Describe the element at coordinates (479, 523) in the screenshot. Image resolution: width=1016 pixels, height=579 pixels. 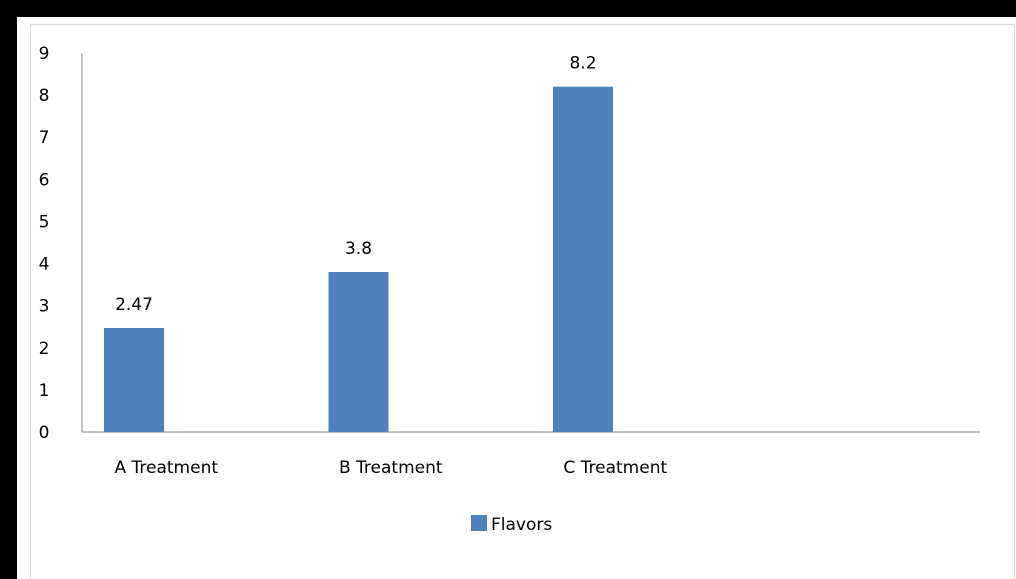
I see `legend-swatch-flavors` at that location.